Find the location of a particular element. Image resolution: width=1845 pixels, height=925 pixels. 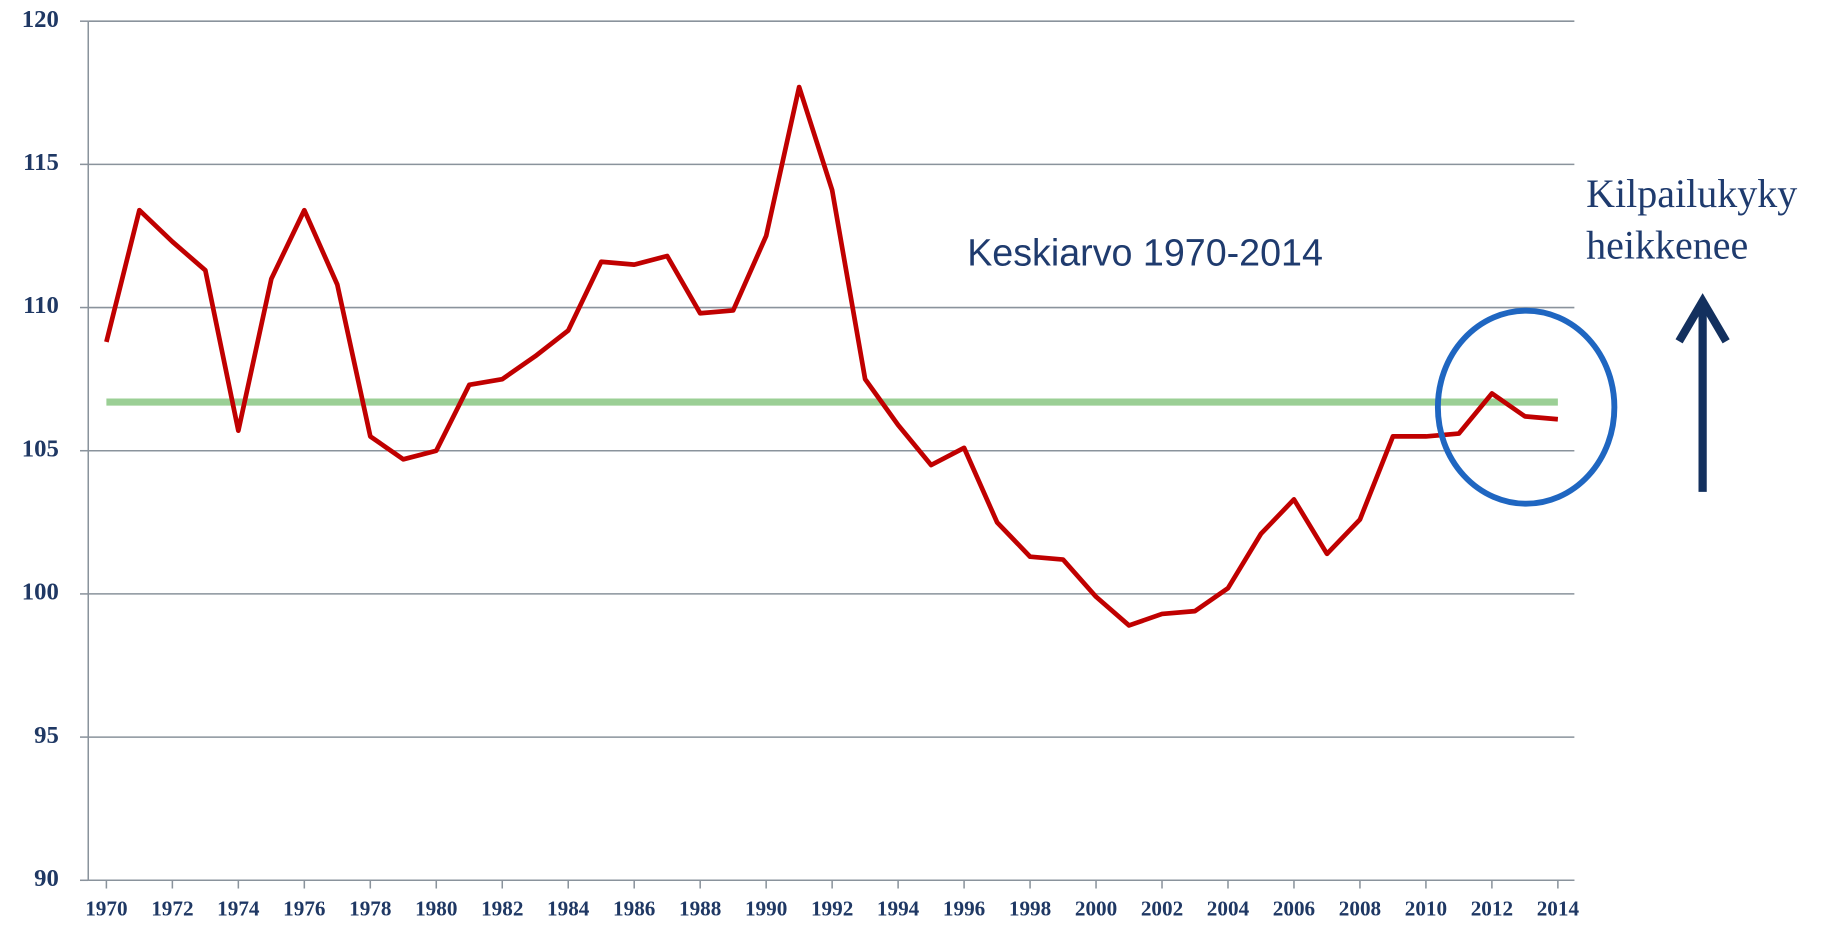

x-tick-label: 2004 is located at coordinates (1228, 909).